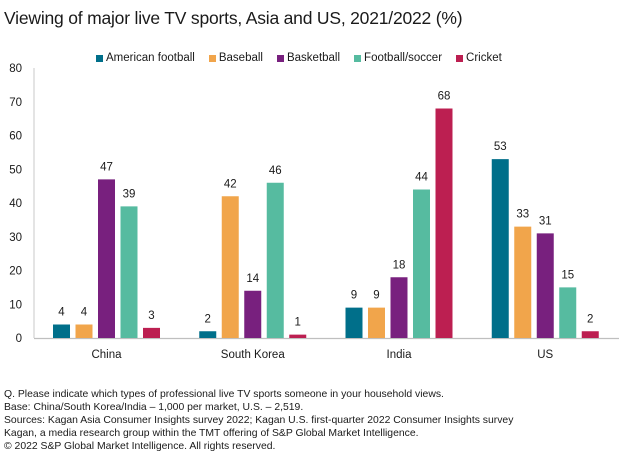 Image resolution: width=629 pixels, height=461 pixels. Describe the element at coordinates (313, 58) in the screenshot. I see `legend-label: Basketball` at that location.